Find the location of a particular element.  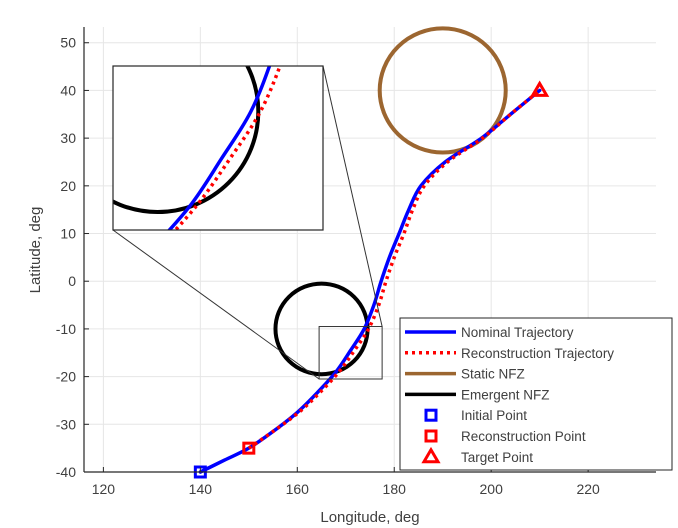

y-tick-label: -40 is located at coordinates (66, 472).